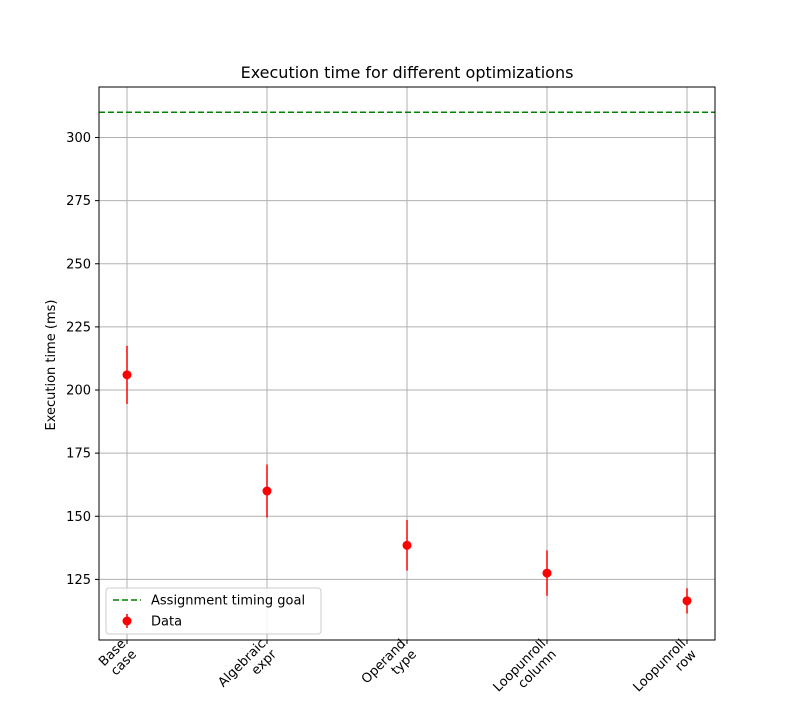 The height and width of the screenshot is (720, 794). I want to click on y-tick-label: 225, so click(78, 327).